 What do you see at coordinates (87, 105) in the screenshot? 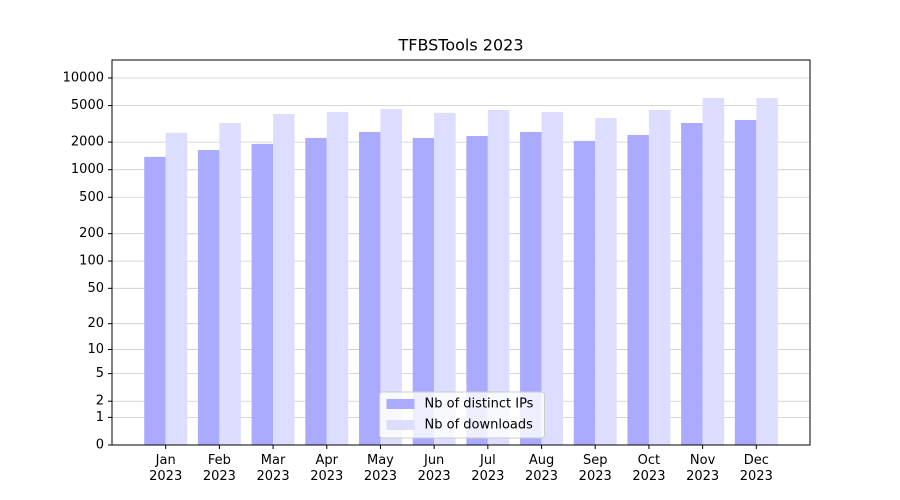
I see `y-tick-label: 5000` at bounding box center [87, 105].